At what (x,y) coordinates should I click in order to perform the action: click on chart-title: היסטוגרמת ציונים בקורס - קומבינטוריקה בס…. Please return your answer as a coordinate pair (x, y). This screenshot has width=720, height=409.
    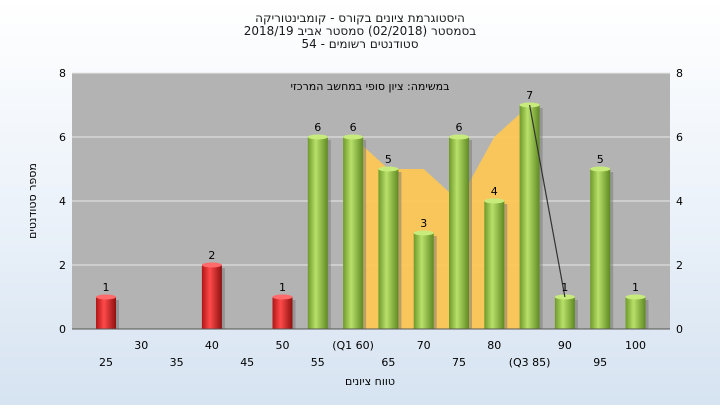
    Looking at the image, I should click on (360, 31).